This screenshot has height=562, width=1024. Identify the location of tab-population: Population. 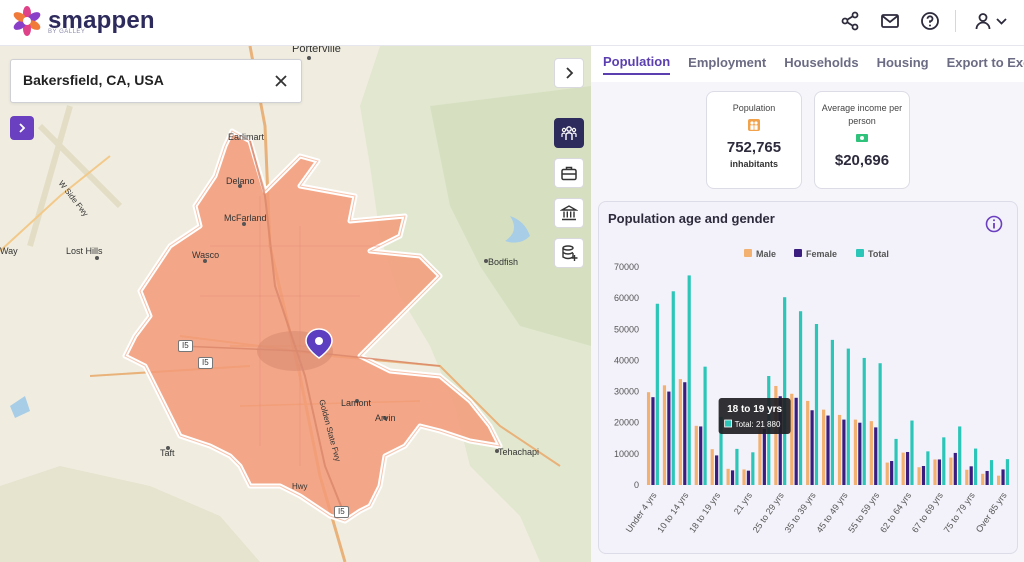
(637, 64).